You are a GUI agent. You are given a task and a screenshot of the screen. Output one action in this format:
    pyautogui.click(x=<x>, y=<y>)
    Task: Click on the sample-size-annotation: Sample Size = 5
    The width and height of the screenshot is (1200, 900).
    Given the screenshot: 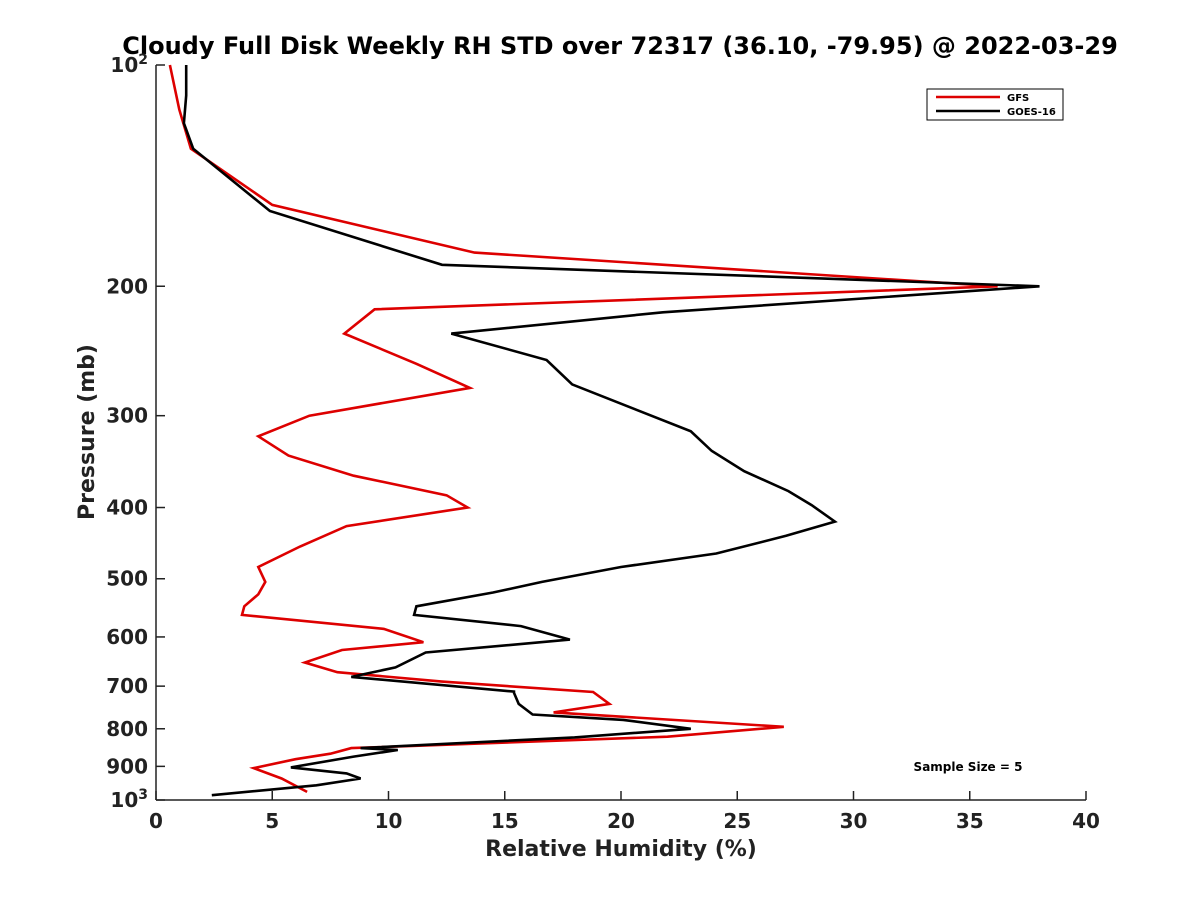 What is the action you would take?
    pyautogui.click(x=968, y=767)
    